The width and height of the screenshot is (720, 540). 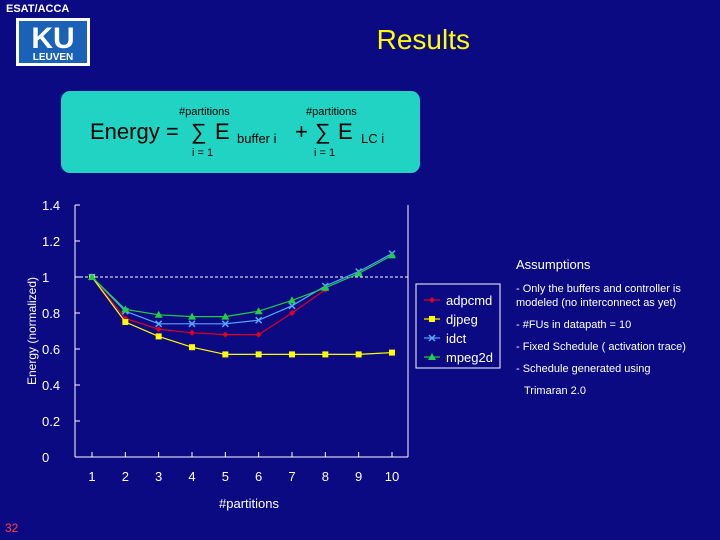 What do you see at coordinates (432, 356) in the screenshot?
I see `legend-marker-mpeg2d` at bounding box center [432, 356].